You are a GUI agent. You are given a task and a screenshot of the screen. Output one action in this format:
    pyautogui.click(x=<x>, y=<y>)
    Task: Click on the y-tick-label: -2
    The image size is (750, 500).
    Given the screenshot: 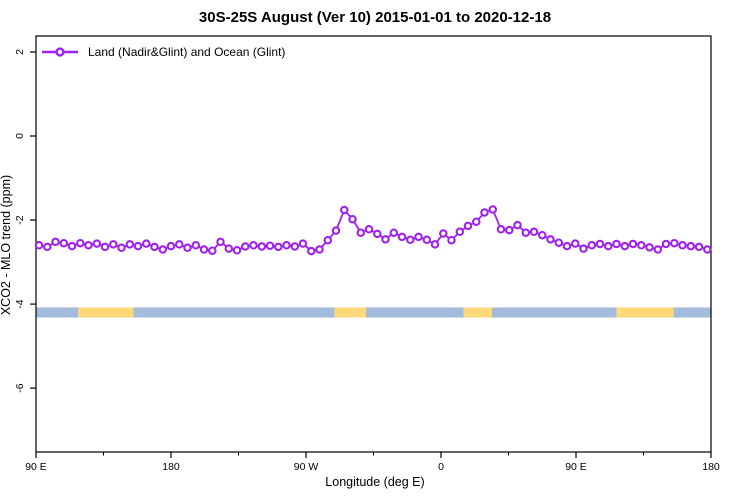 What is the action you would take?
    pyautogui.click(x=20, y=219)
    